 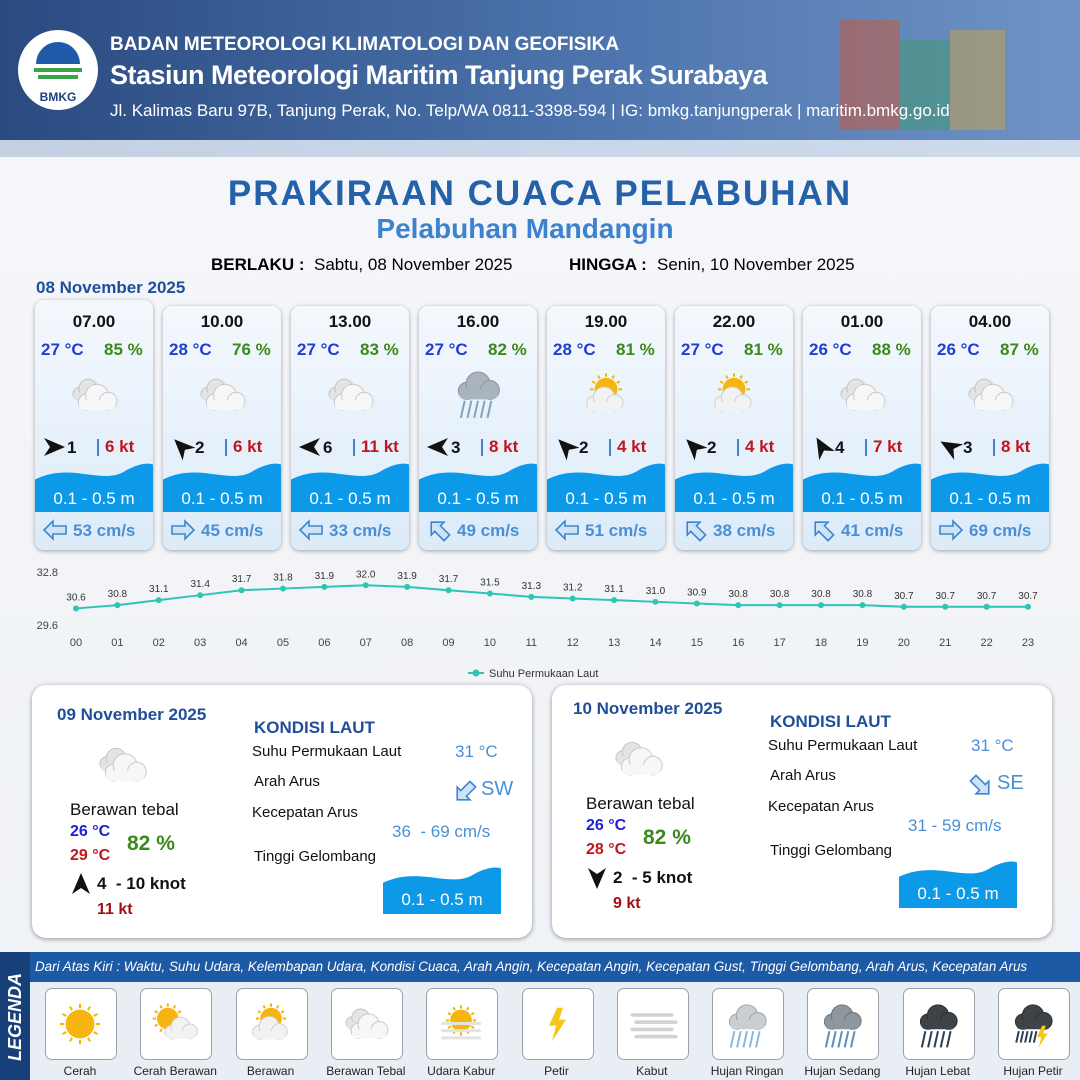 I want to click on daily-temp-max: 29 °C, so click(x=90, y=855).